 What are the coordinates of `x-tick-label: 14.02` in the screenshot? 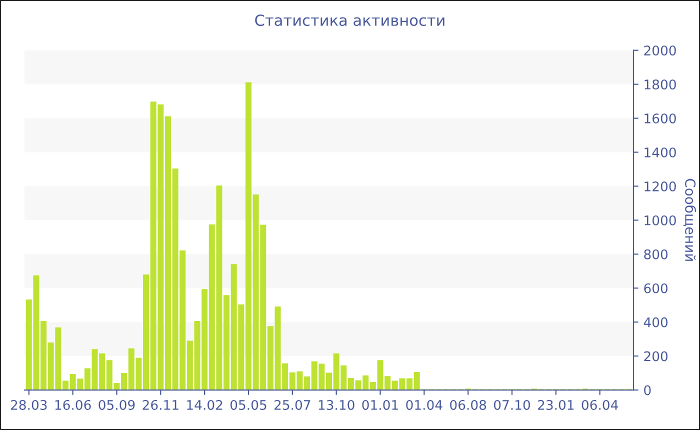 It's located at (204, 405).